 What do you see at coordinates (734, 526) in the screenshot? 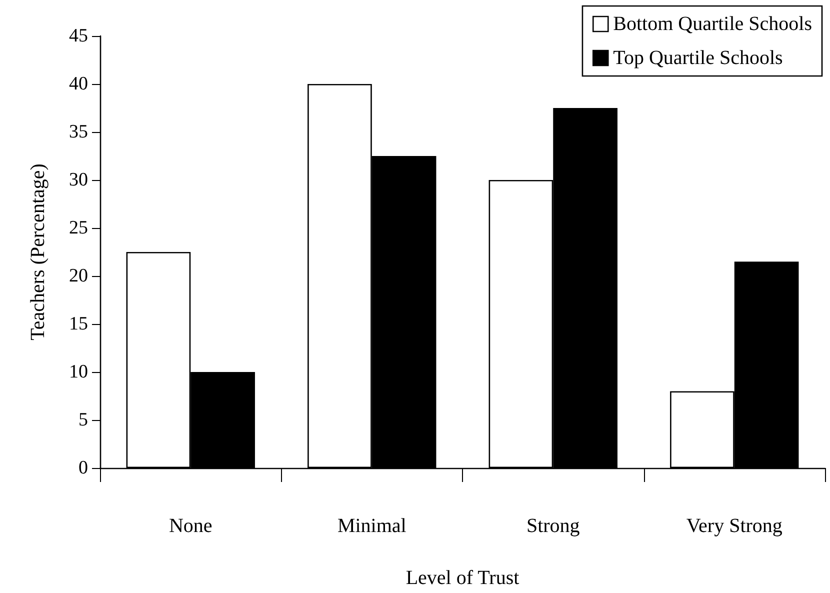
I see `x-tick-label: Very Strong` at bounding box center [734, 526].